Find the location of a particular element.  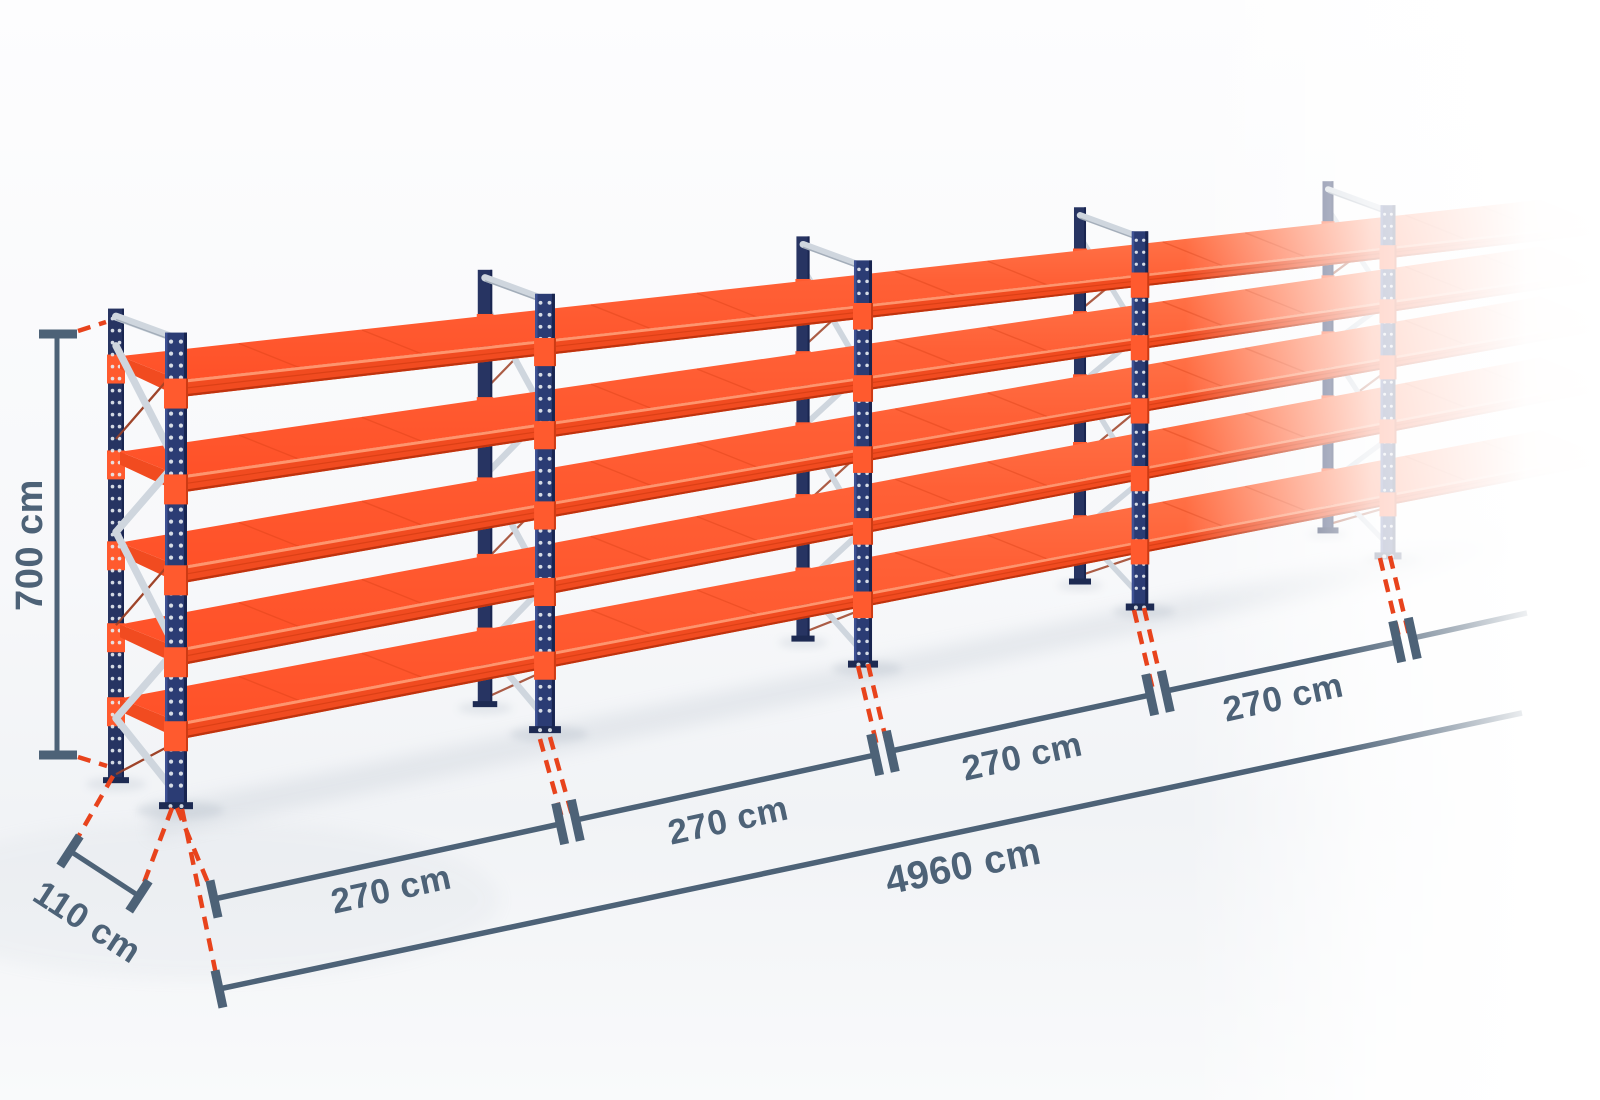

frame-top-brace is located at coordinates (515, 289).